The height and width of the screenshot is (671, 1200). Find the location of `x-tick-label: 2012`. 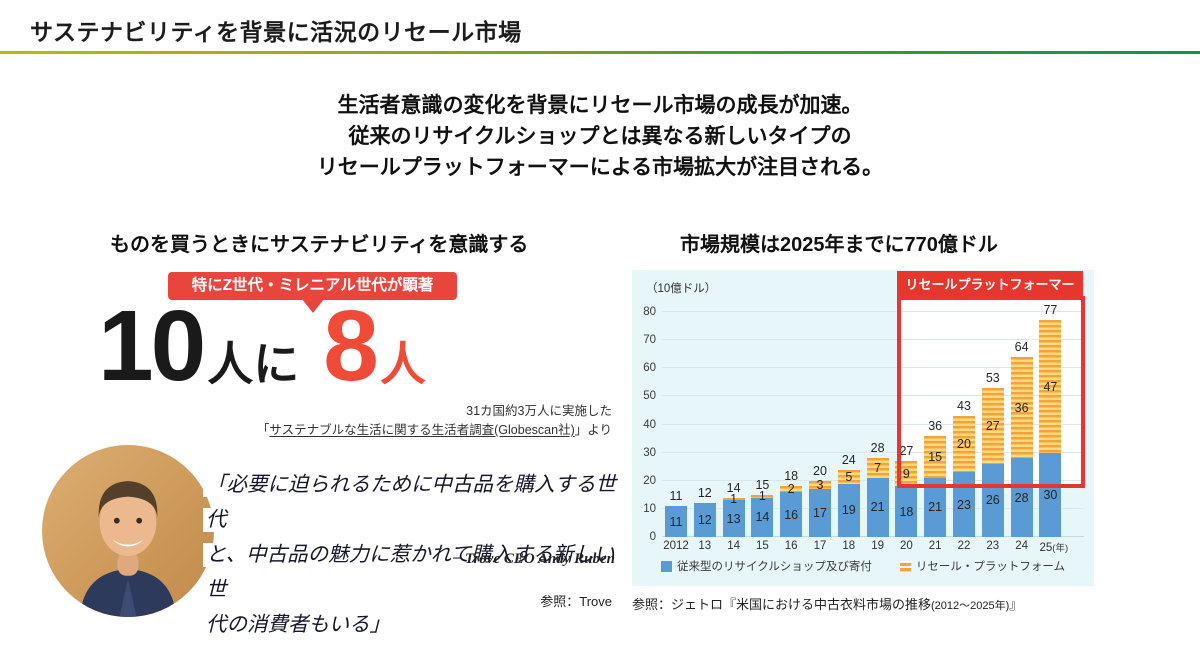

x-tick-label: 2012 is located at coordinates (676, 546).